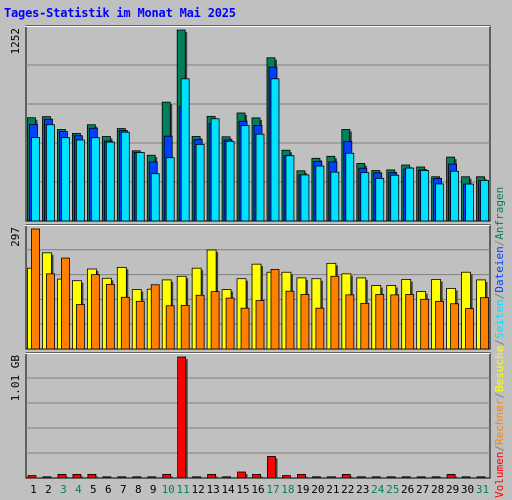 Image resolution: width=512 pixels, height=500 pixels. Describe the element at coordinates (362, 489) in the screenshot. I see `day-label: 23` at that location.